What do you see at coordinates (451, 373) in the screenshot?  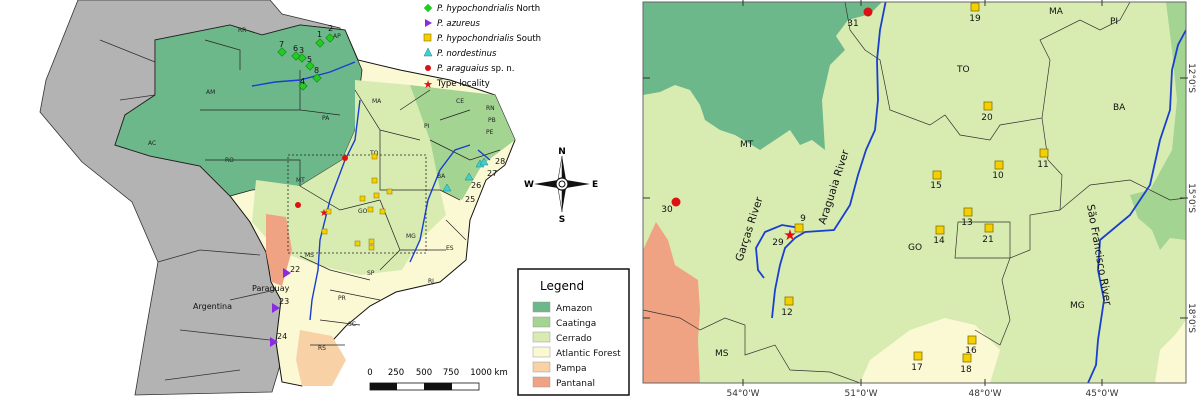 I see `scale-label: 750` at bounding box center [451, 373].